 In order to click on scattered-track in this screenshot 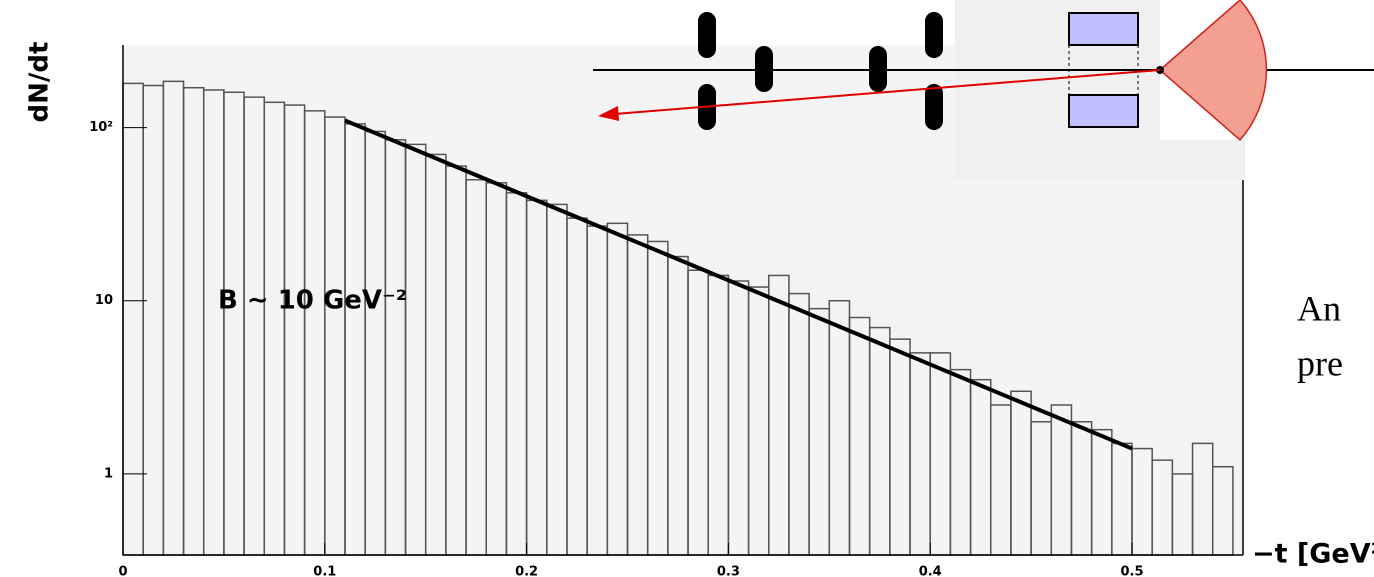, I will do `click(887, 92)`.